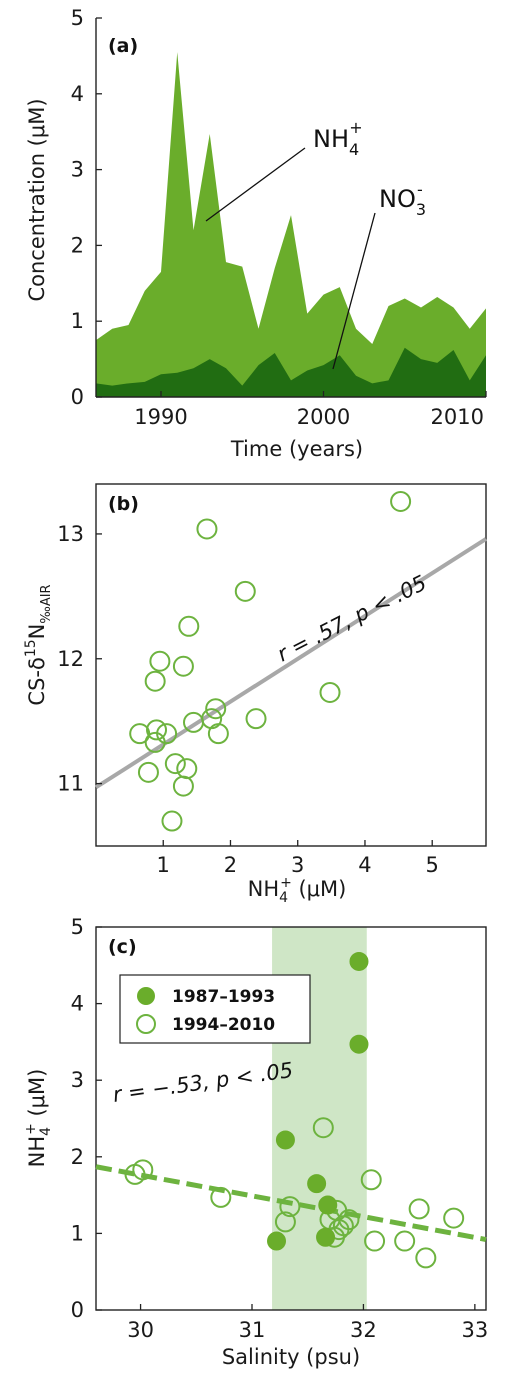 This screenshot has width=519, height=1374. Describe the element at coordinates (77, 170) in the screenshot. I see `panel-a-y-tick-label: 3` at that location.